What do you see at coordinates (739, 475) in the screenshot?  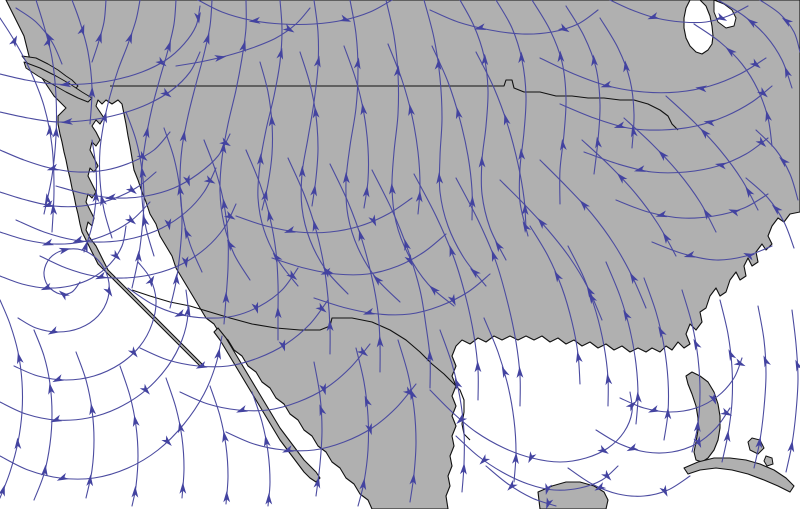 I see `cuba-island` at bounding box center [739, 475].